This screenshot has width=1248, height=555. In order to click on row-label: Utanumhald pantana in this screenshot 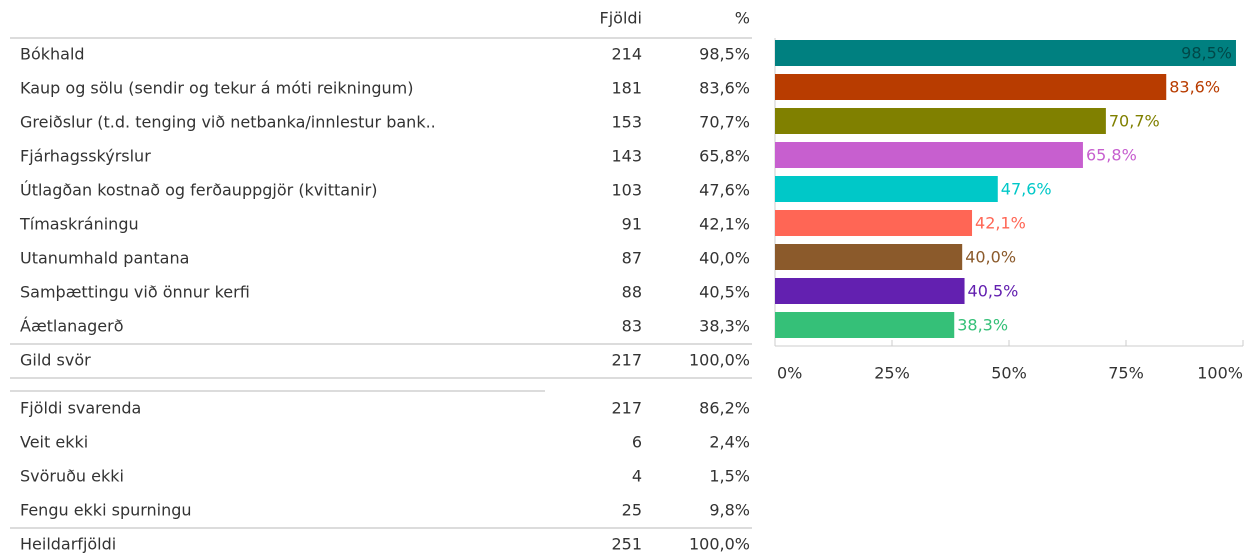, I will do `click(104, 258)`.